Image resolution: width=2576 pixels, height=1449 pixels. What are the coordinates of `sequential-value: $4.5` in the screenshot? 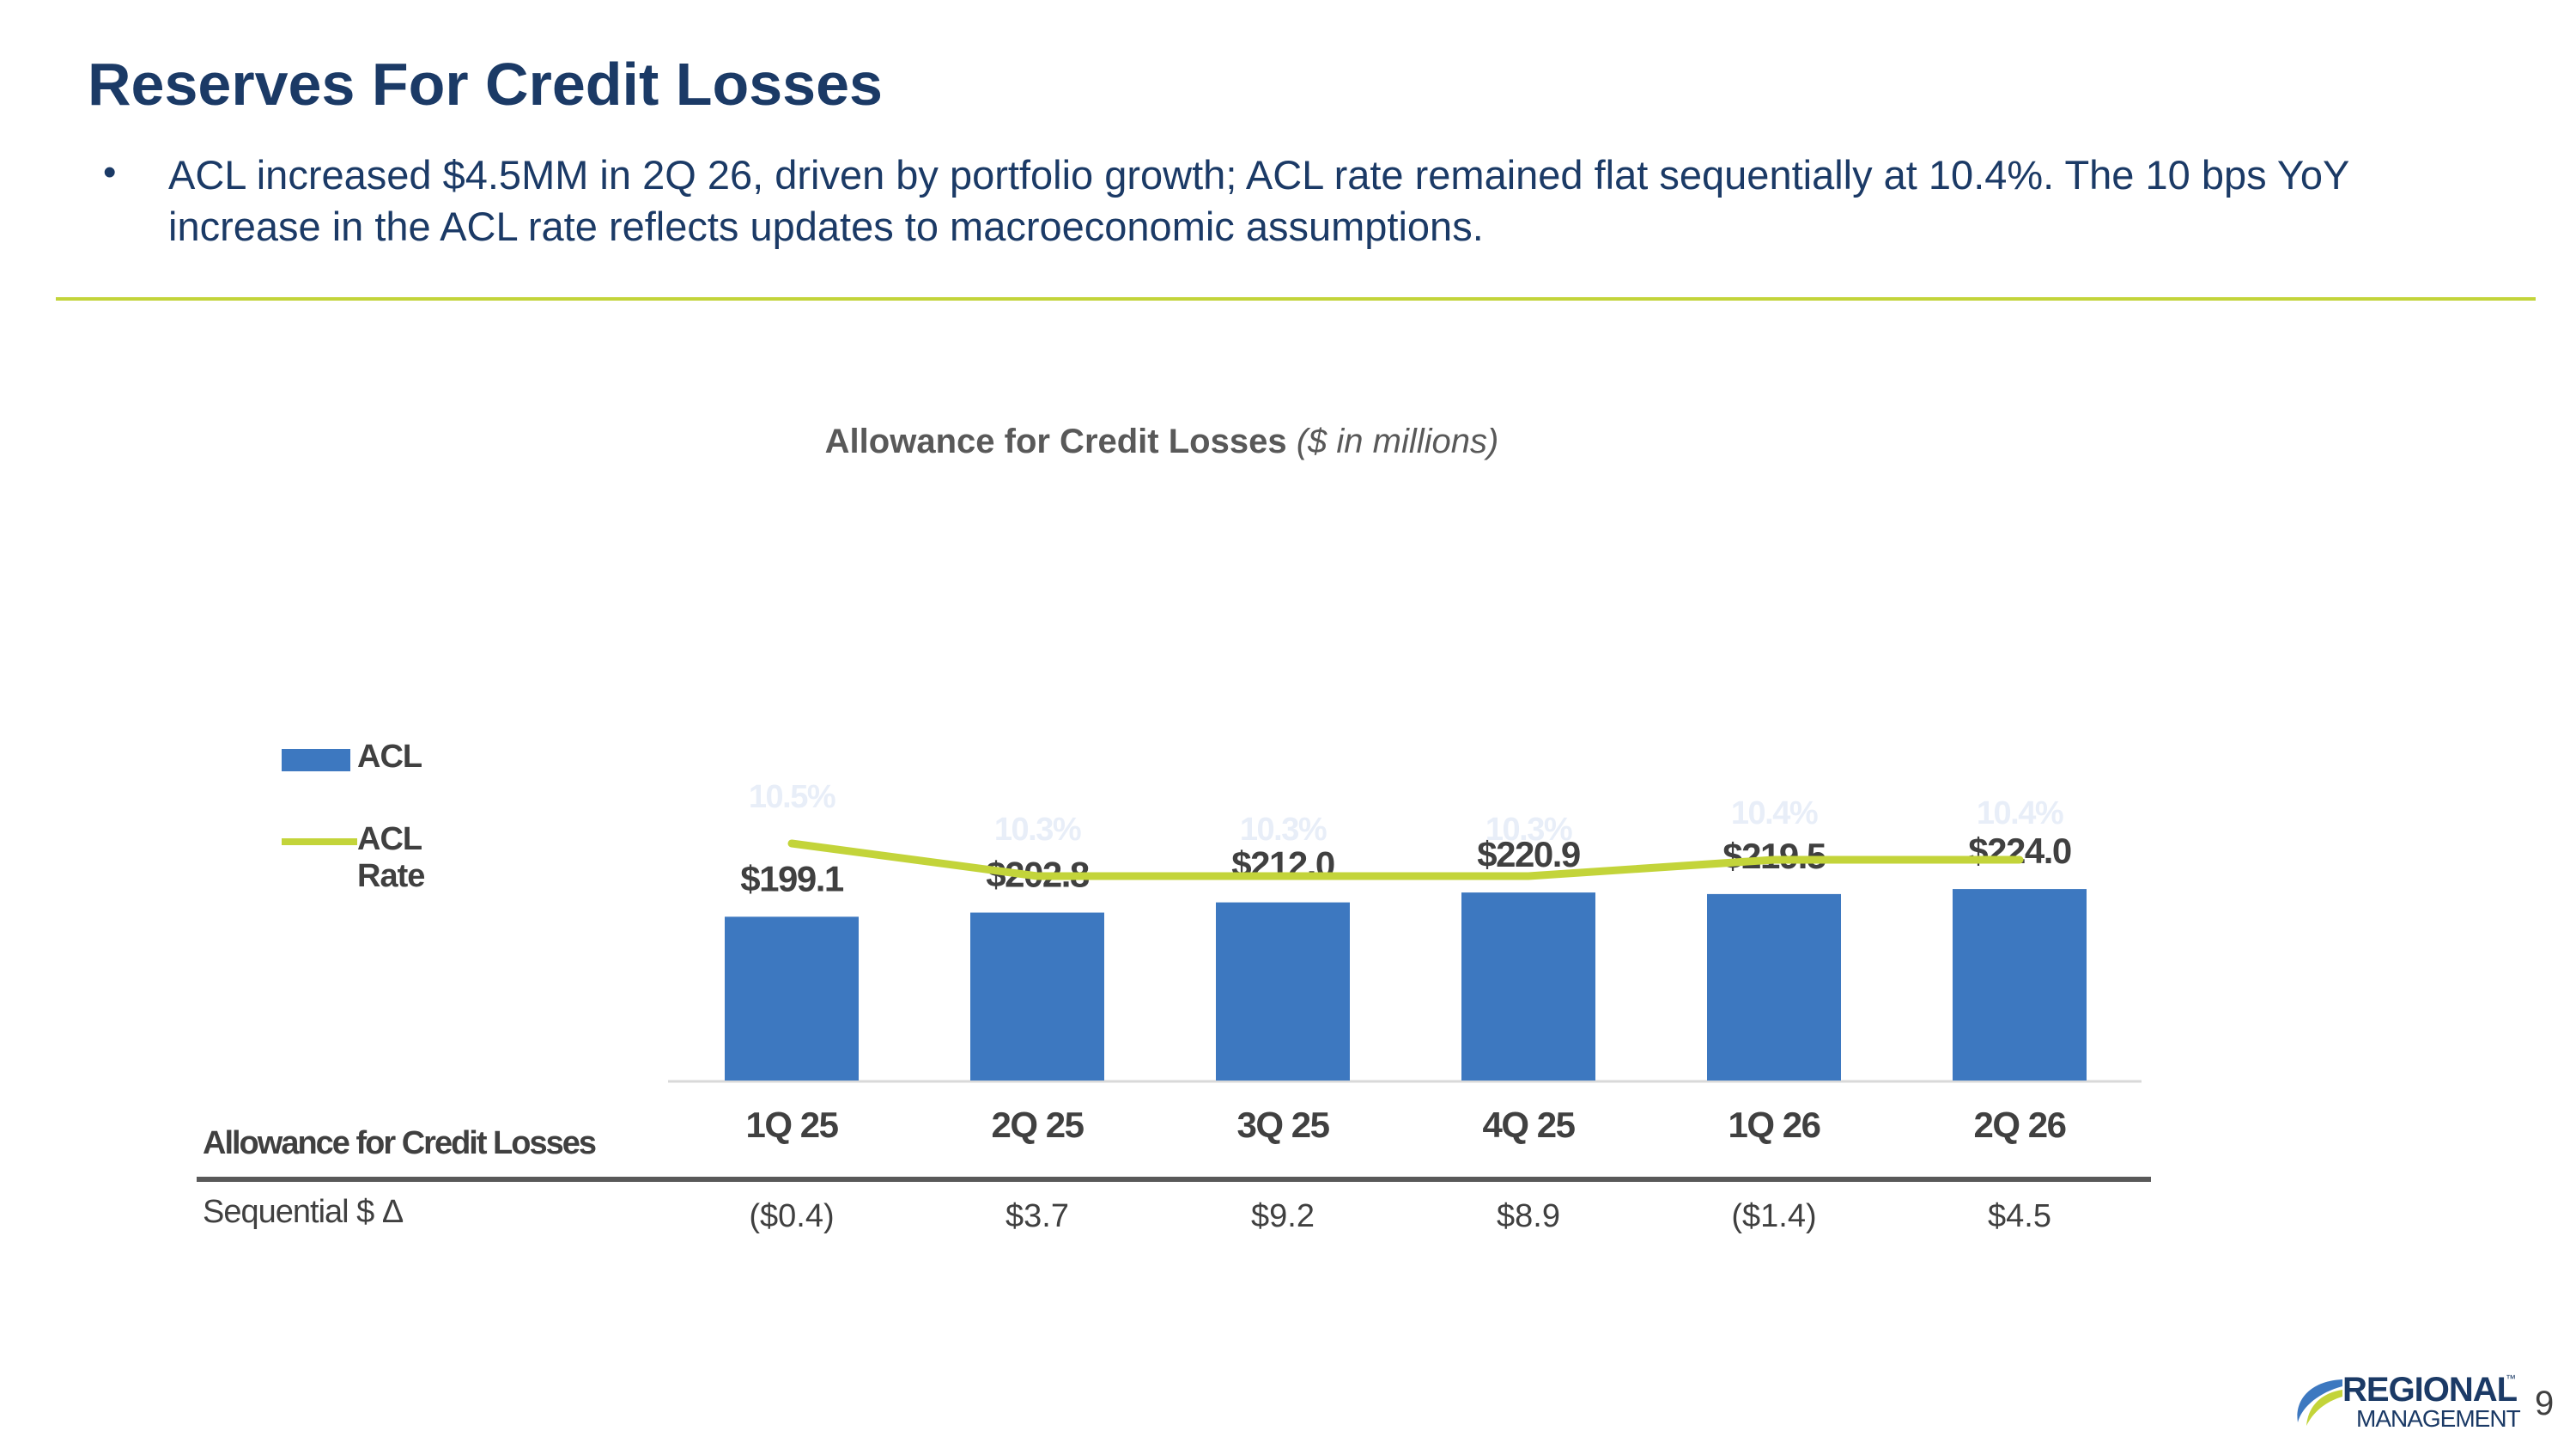 It's located at (2019, 1216).